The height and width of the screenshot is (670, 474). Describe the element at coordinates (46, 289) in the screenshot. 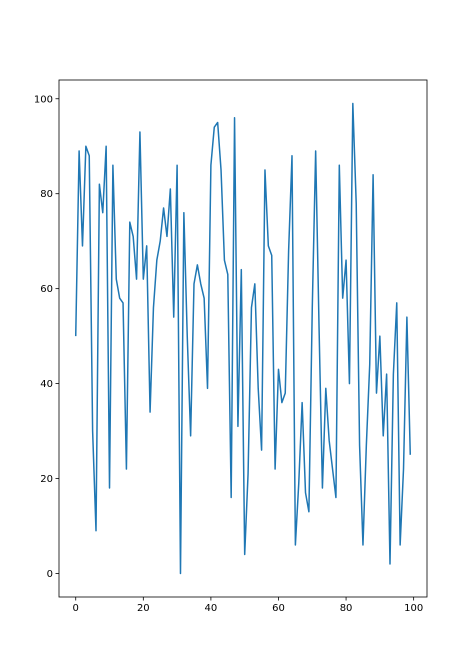

I see `y-tick-label: 60` at that location.